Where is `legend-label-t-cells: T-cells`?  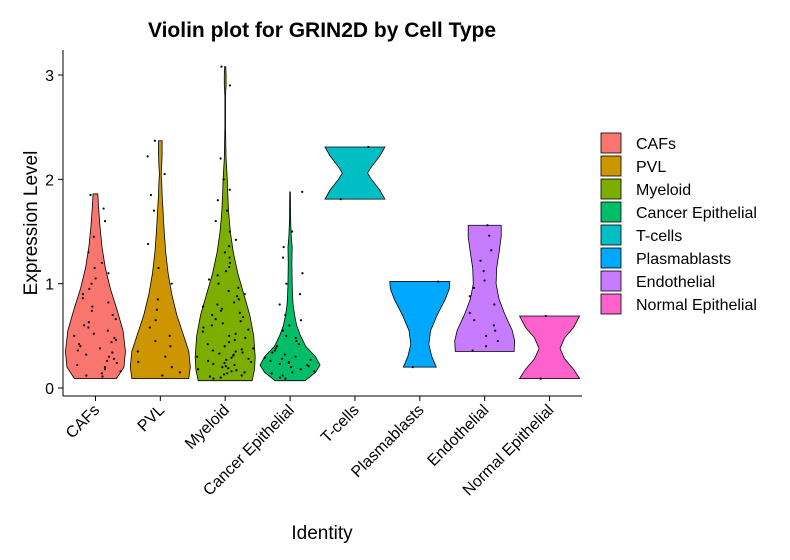
legend-label-t-cells: T-cells is located at coordinates (659, 236).